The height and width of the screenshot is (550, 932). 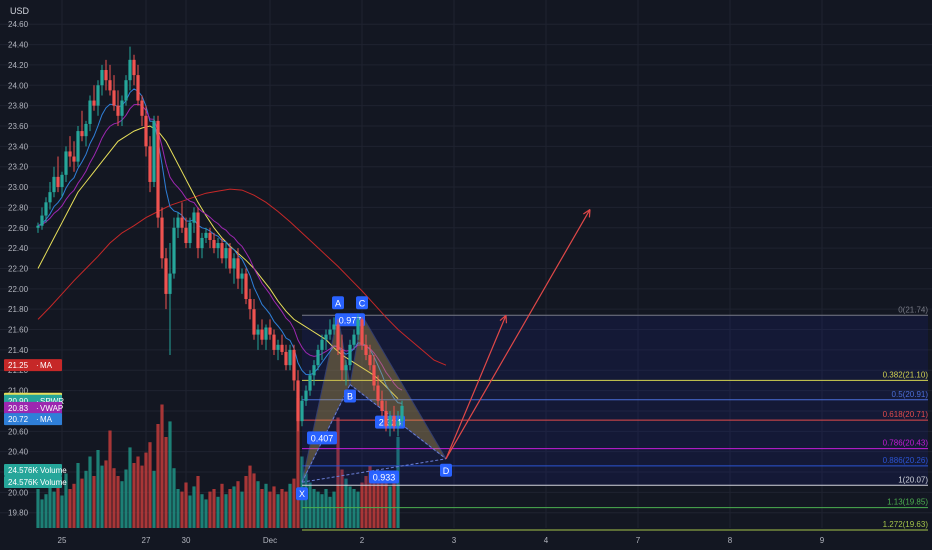 What do you see at coordinates (51, 408) in the screenshot?
I see `price-tag-name: VWAP` at bounding box center [51, 408].